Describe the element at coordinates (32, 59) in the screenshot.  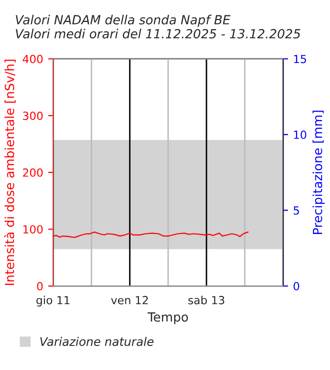
I see `y-tick-label: 400` at that location.